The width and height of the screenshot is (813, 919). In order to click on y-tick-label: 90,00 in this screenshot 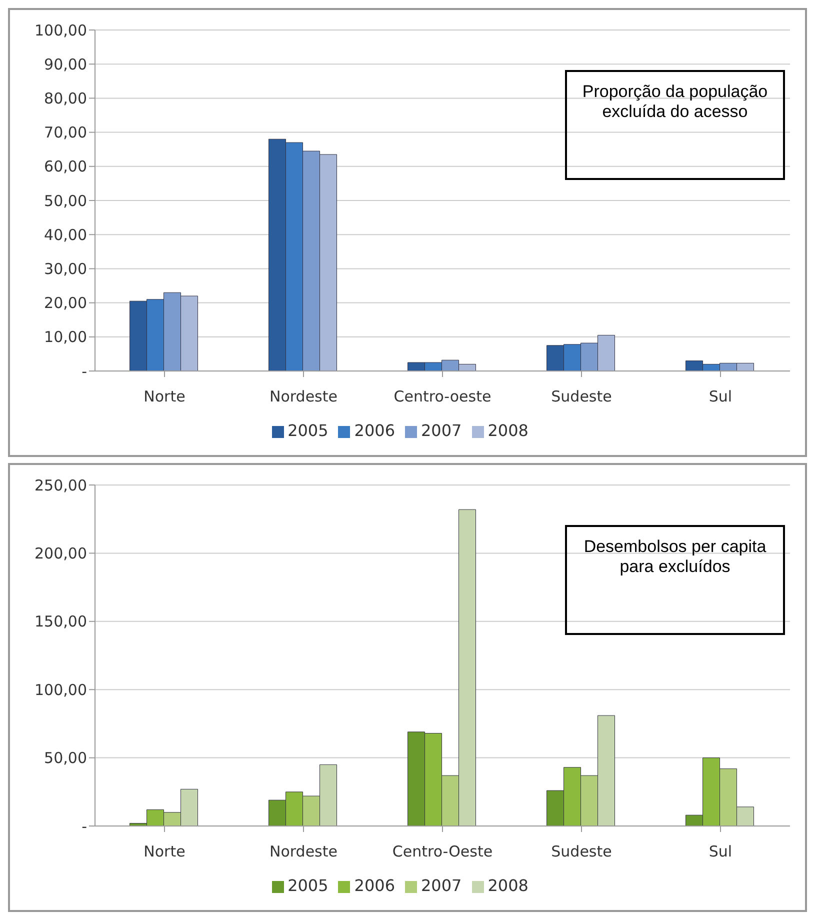, I will do `click(65, 64)`.